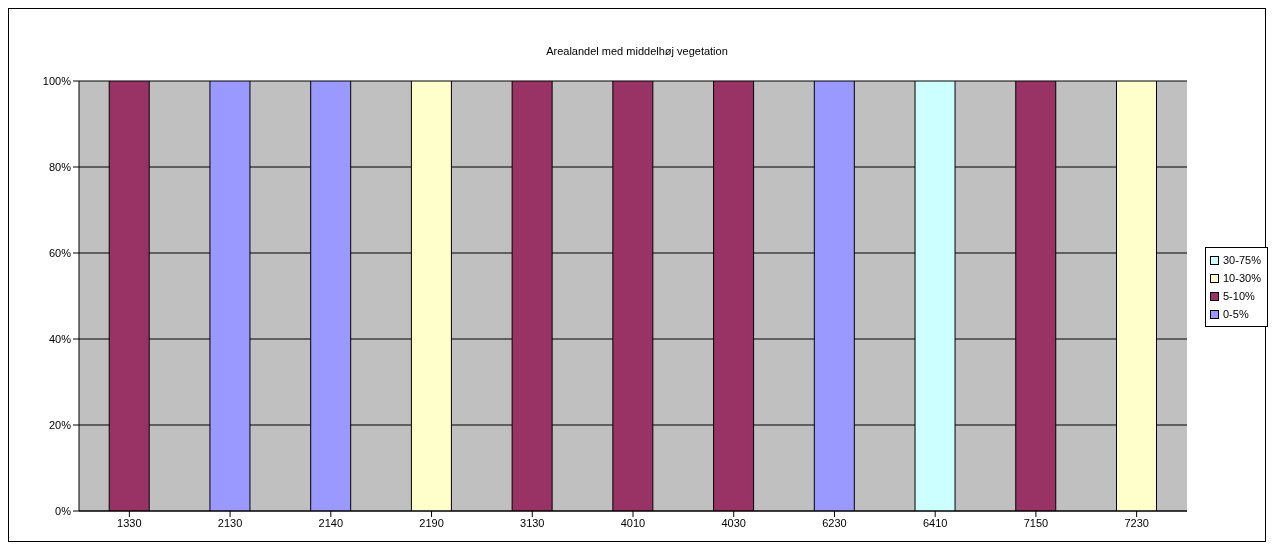 The width and height of the screenshot is (1274, 550). I want to click on legend-label: 30-75%, so click(1242, 260).